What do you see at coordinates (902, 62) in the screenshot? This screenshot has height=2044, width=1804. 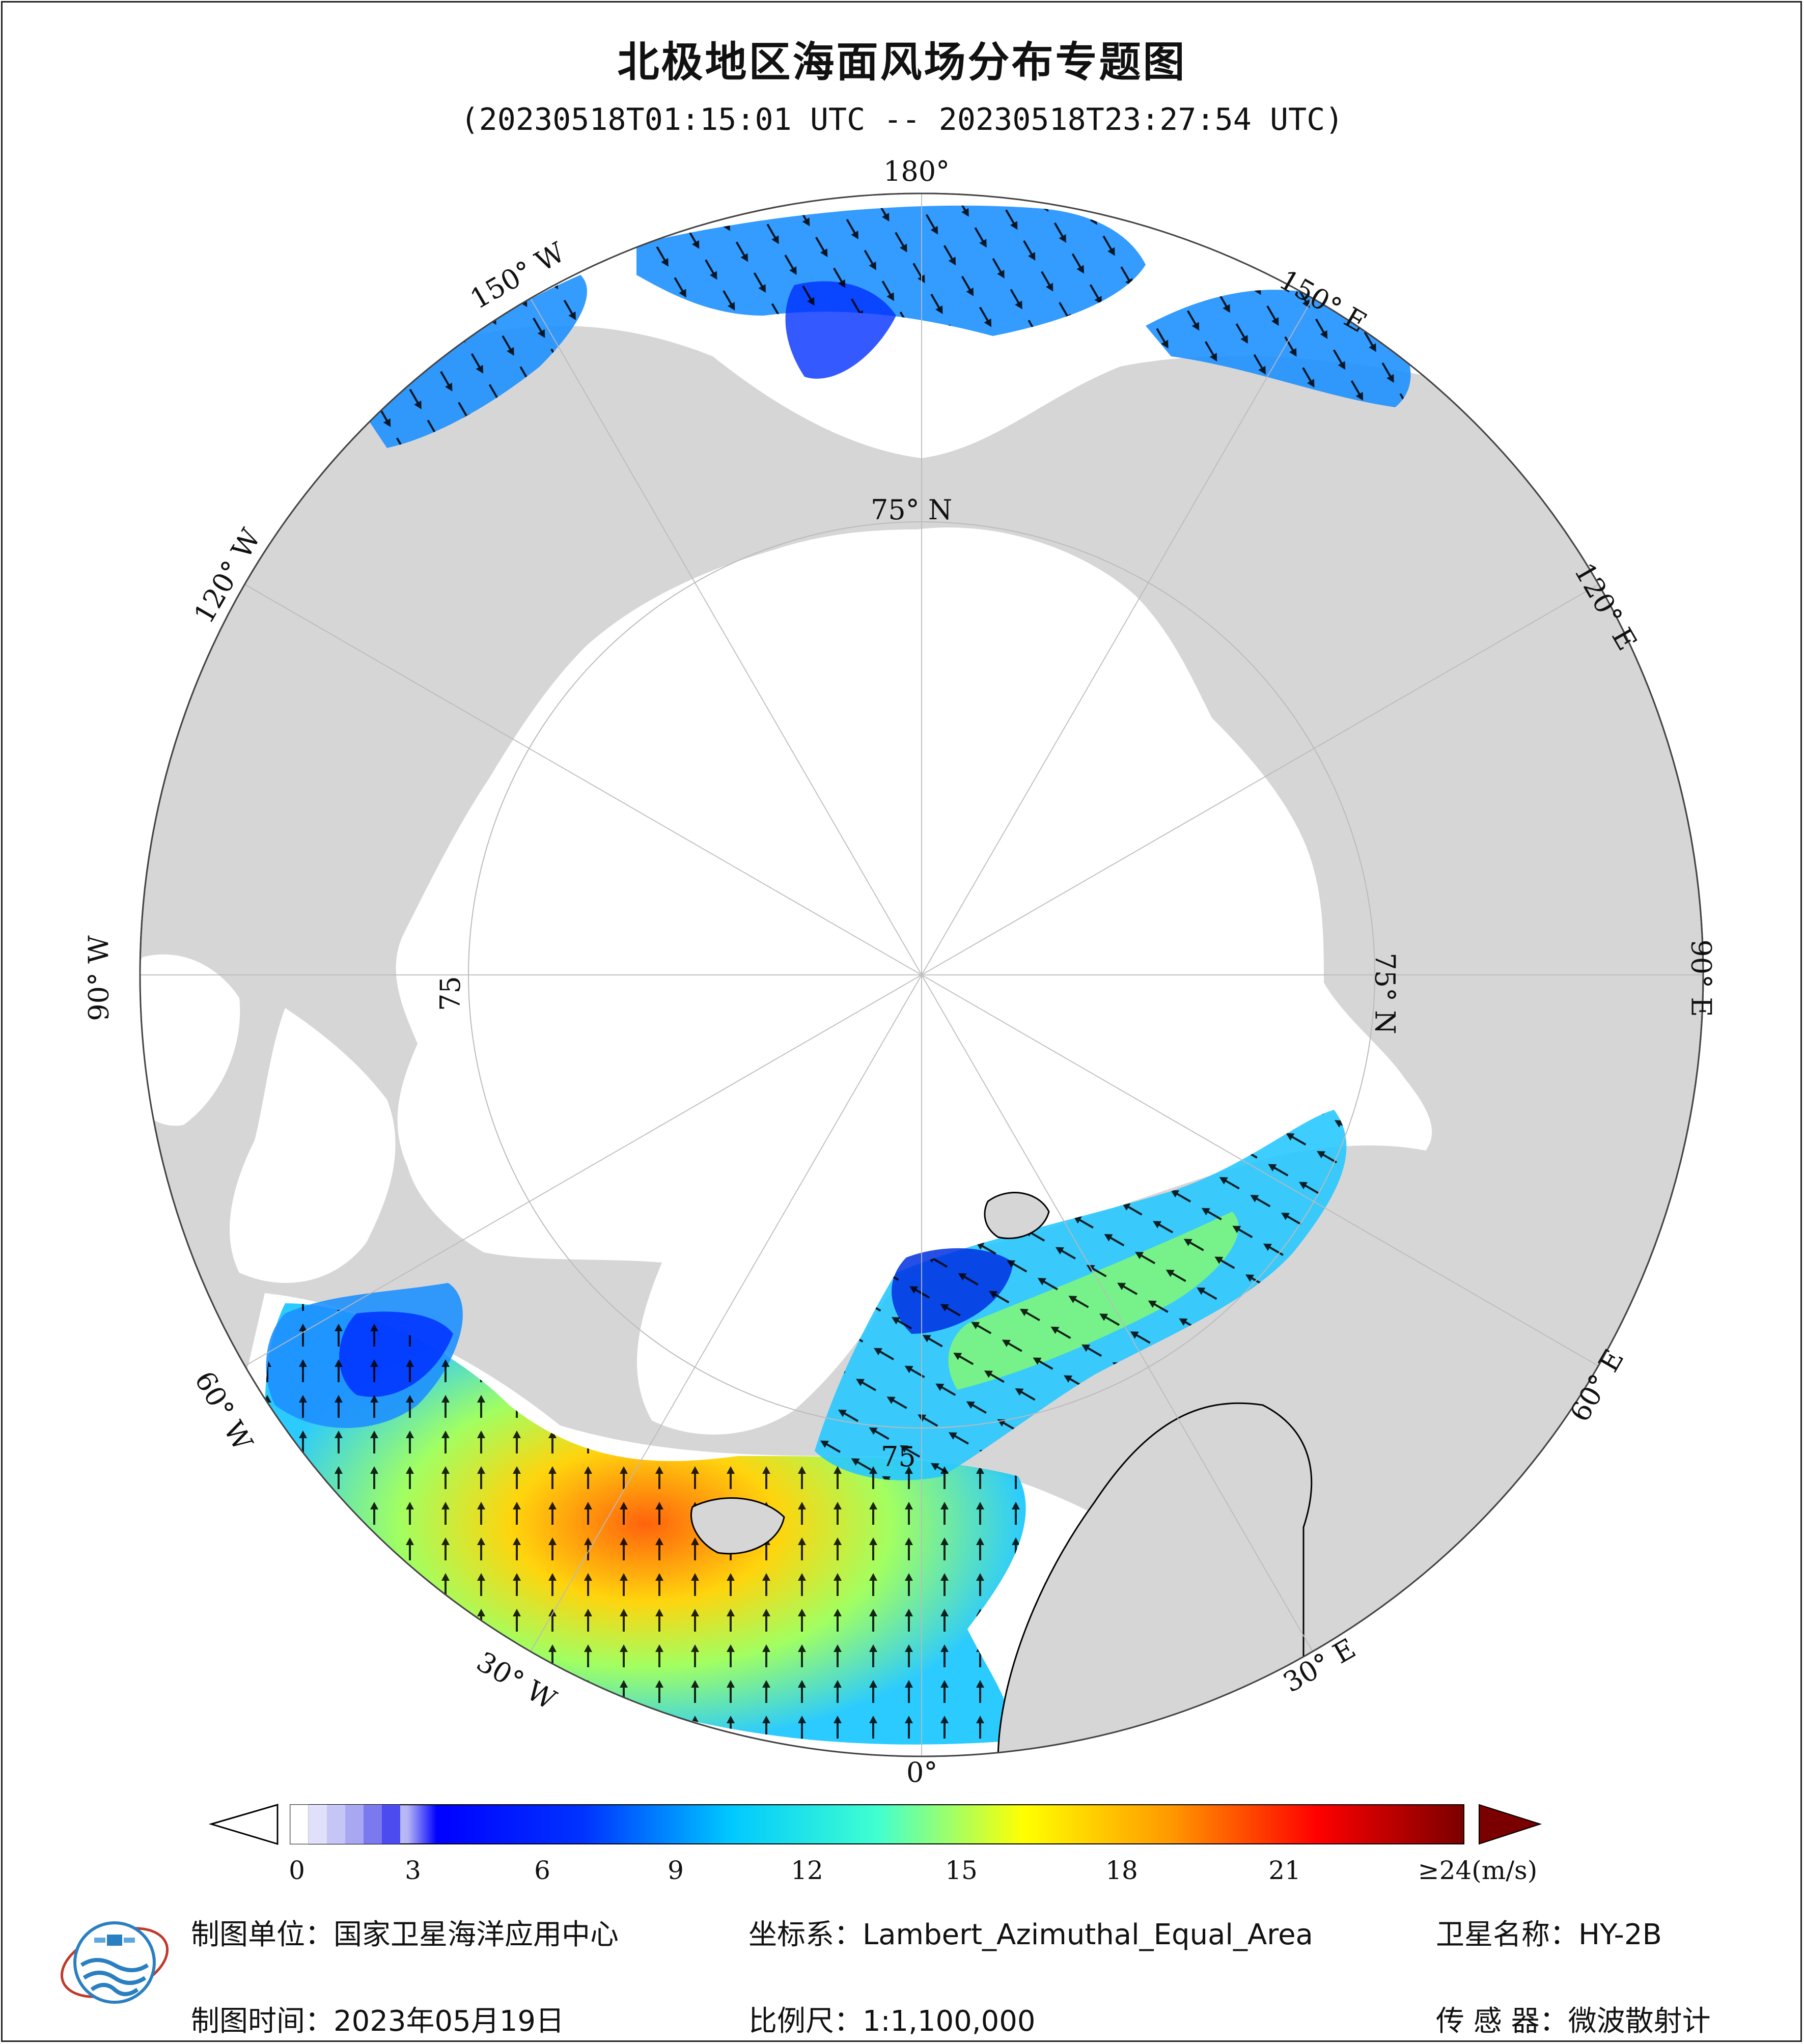 I see `map-title: 北极地区海面风场分布专题图` at bounding box center [902, 62].